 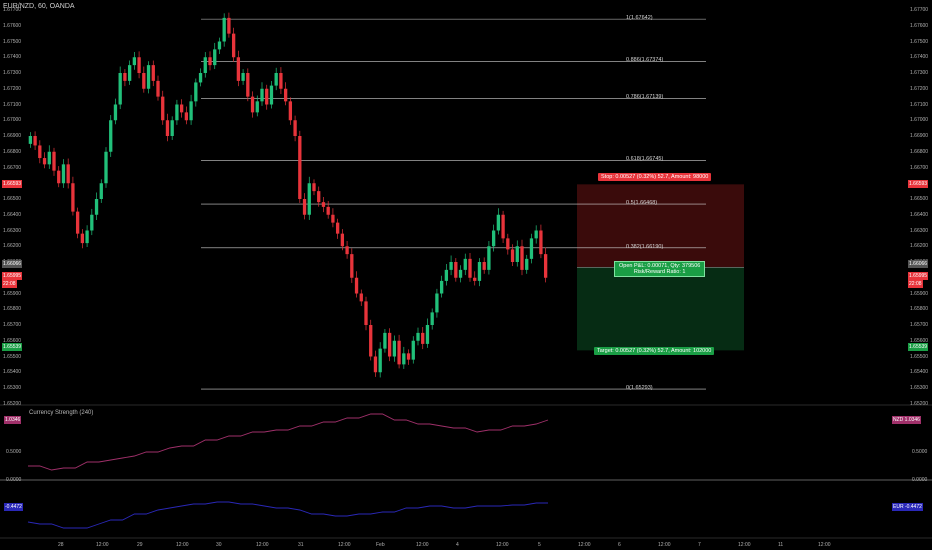 I want to click on price-tick-left: 1.65300, so click(x=12, y=388).